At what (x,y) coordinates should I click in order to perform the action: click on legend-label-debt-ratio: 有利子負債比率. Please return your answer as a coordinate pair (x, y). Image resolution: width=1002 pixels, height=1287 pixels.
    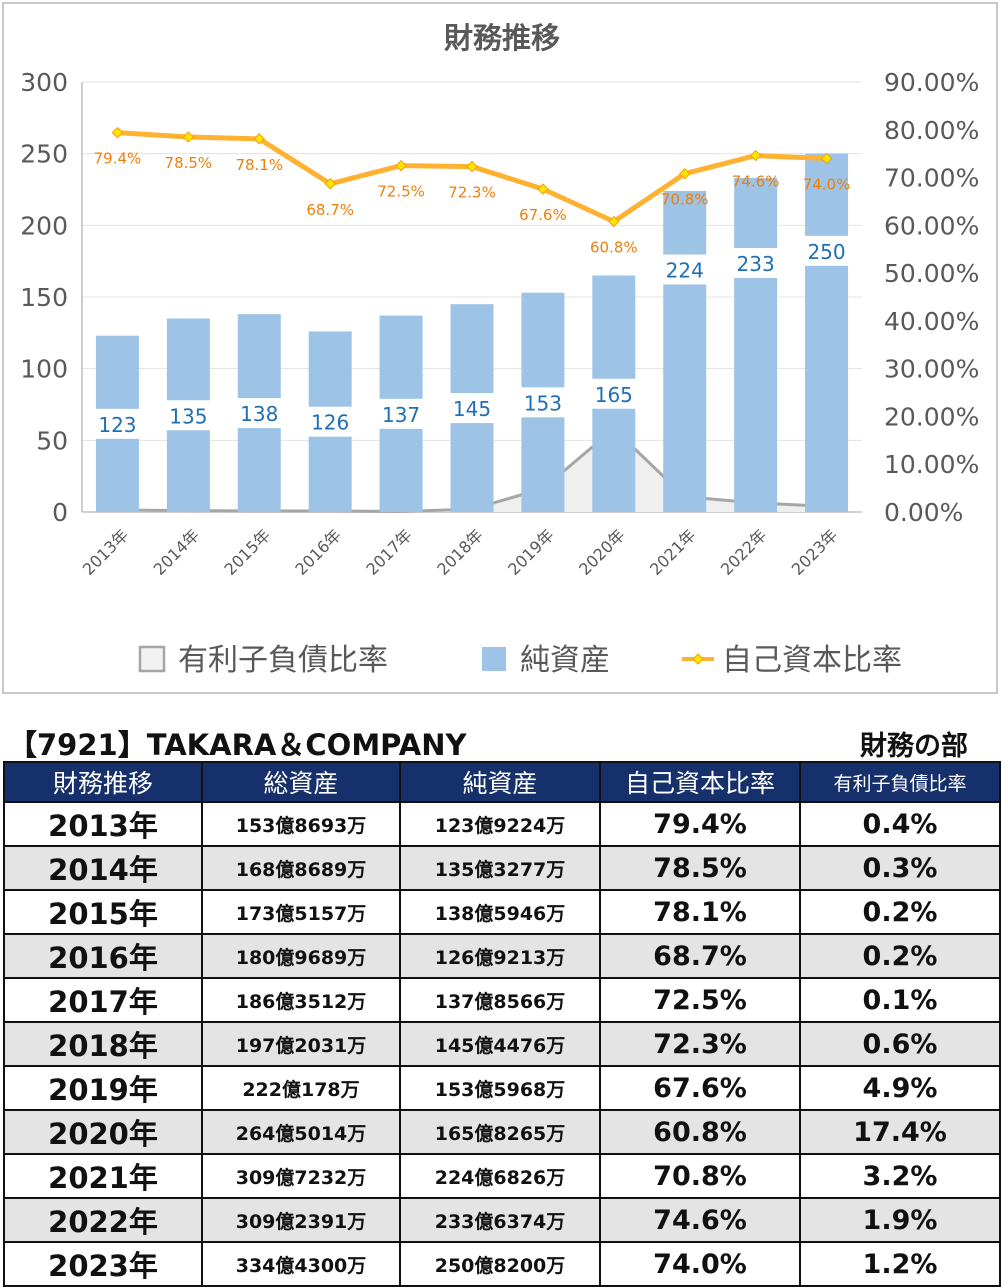
    Looking at the image, I should click on (283, 660).